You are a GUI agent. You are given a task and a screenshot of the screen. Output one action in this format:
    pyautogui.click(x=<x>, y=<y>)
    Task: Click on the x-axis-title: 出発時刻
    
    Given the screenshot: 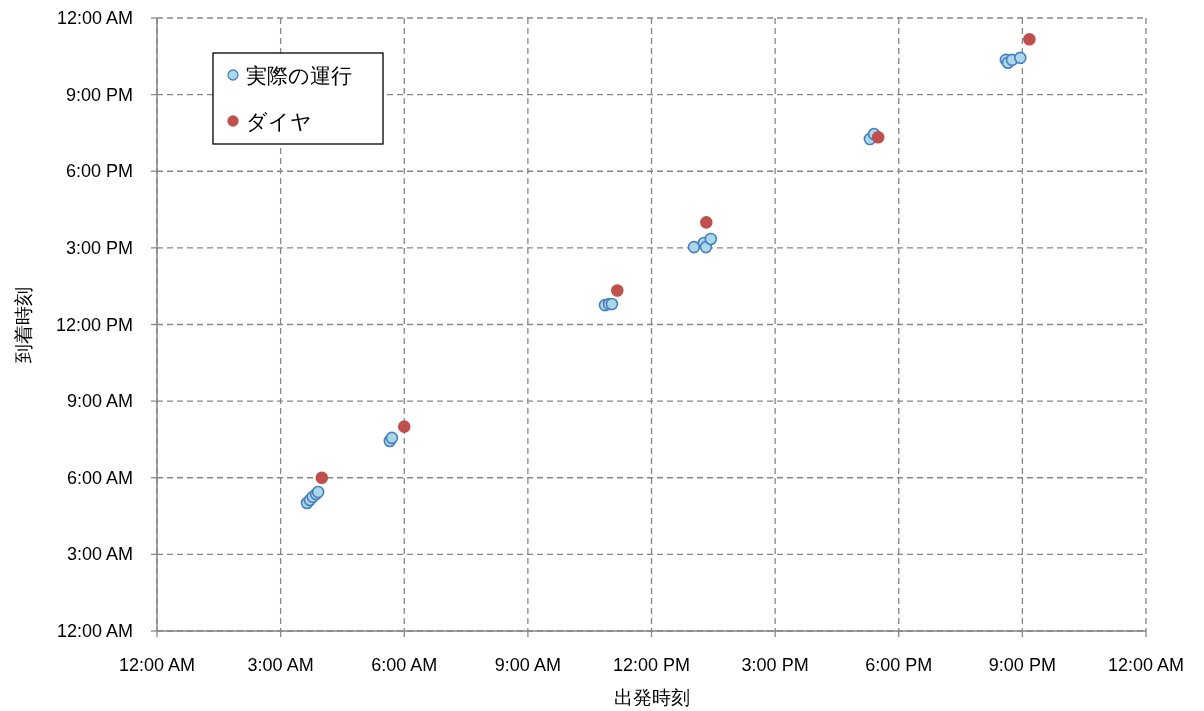 What is the action you would take?
    pyautogui.click(x=651, y=697)
    